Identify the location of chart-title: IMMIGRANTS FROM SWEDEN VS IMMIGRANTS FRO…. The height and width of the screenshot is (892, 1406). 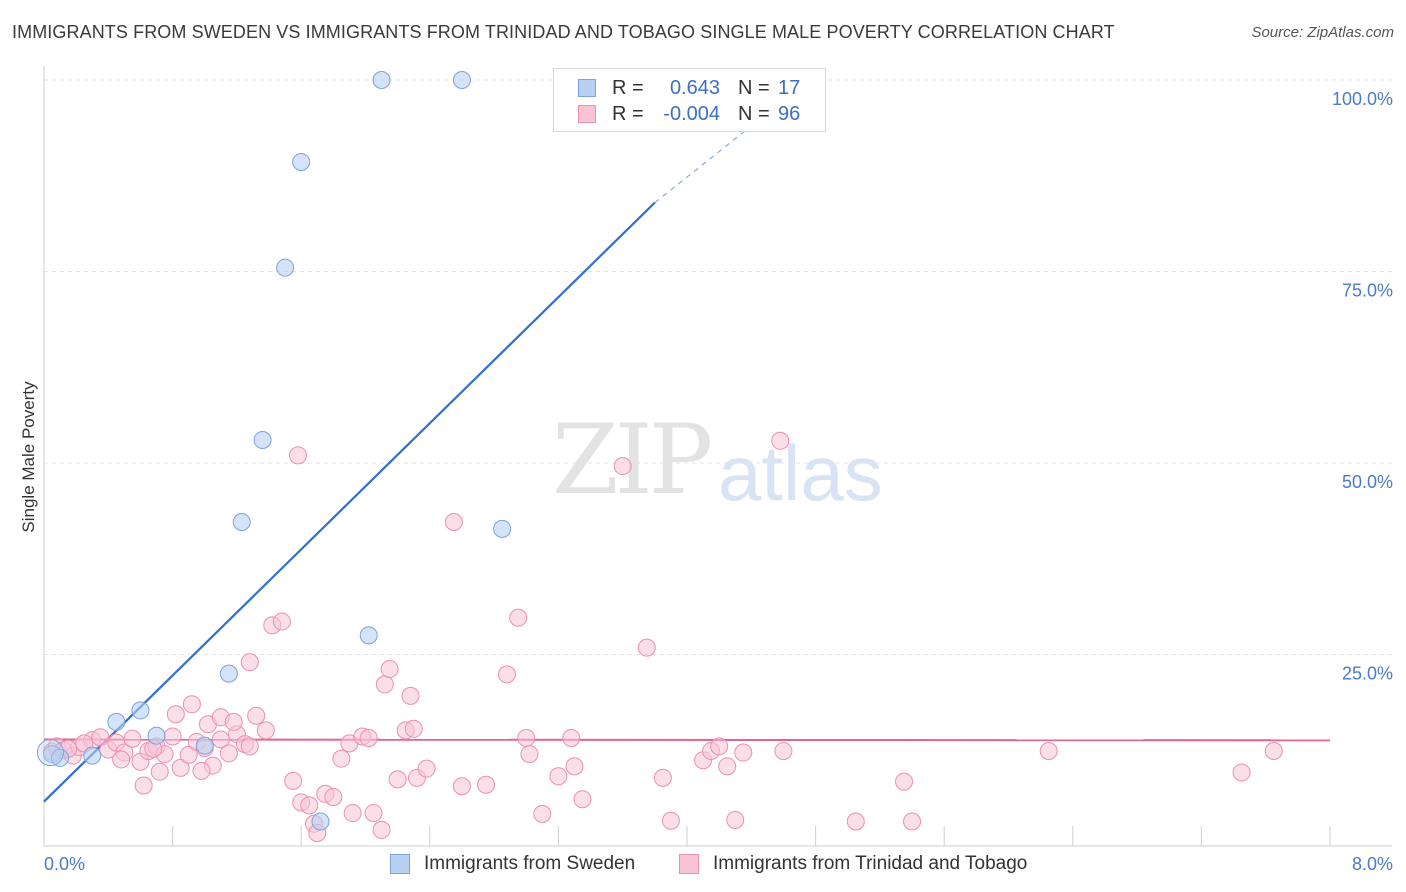
(563, 32).